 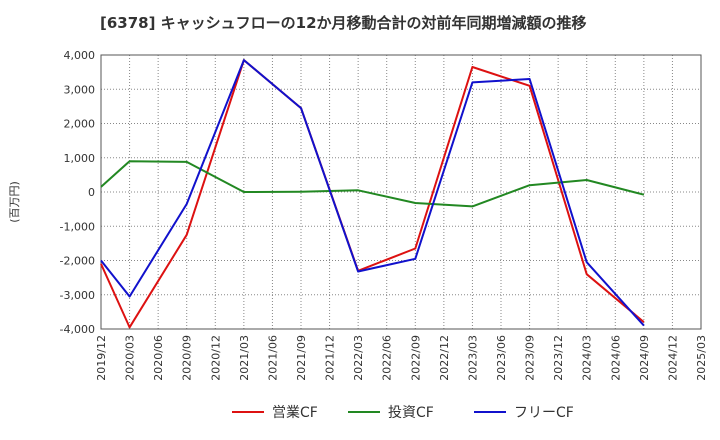 What do you see at coordinates (80, 55) in the screenshot?
I see `y-tick-label: 4,000` at bounding box center [80, 55].